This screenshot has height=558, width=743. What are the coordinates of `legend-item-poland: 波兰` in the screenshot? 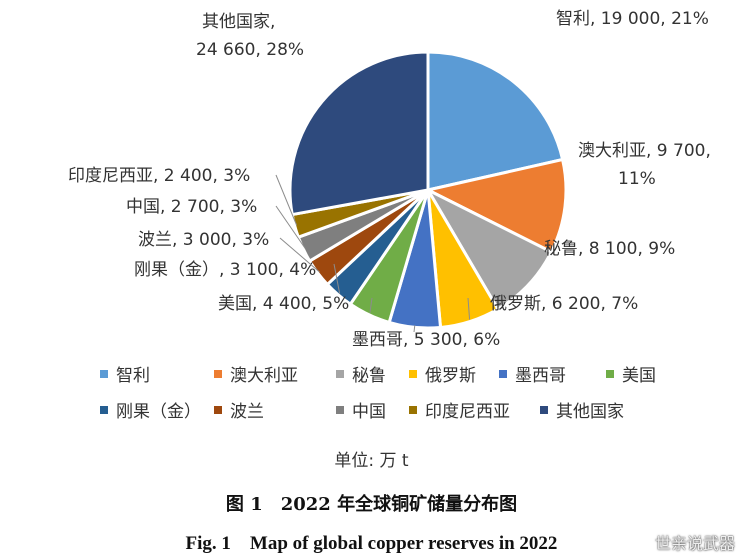 It's located at (239, 409).